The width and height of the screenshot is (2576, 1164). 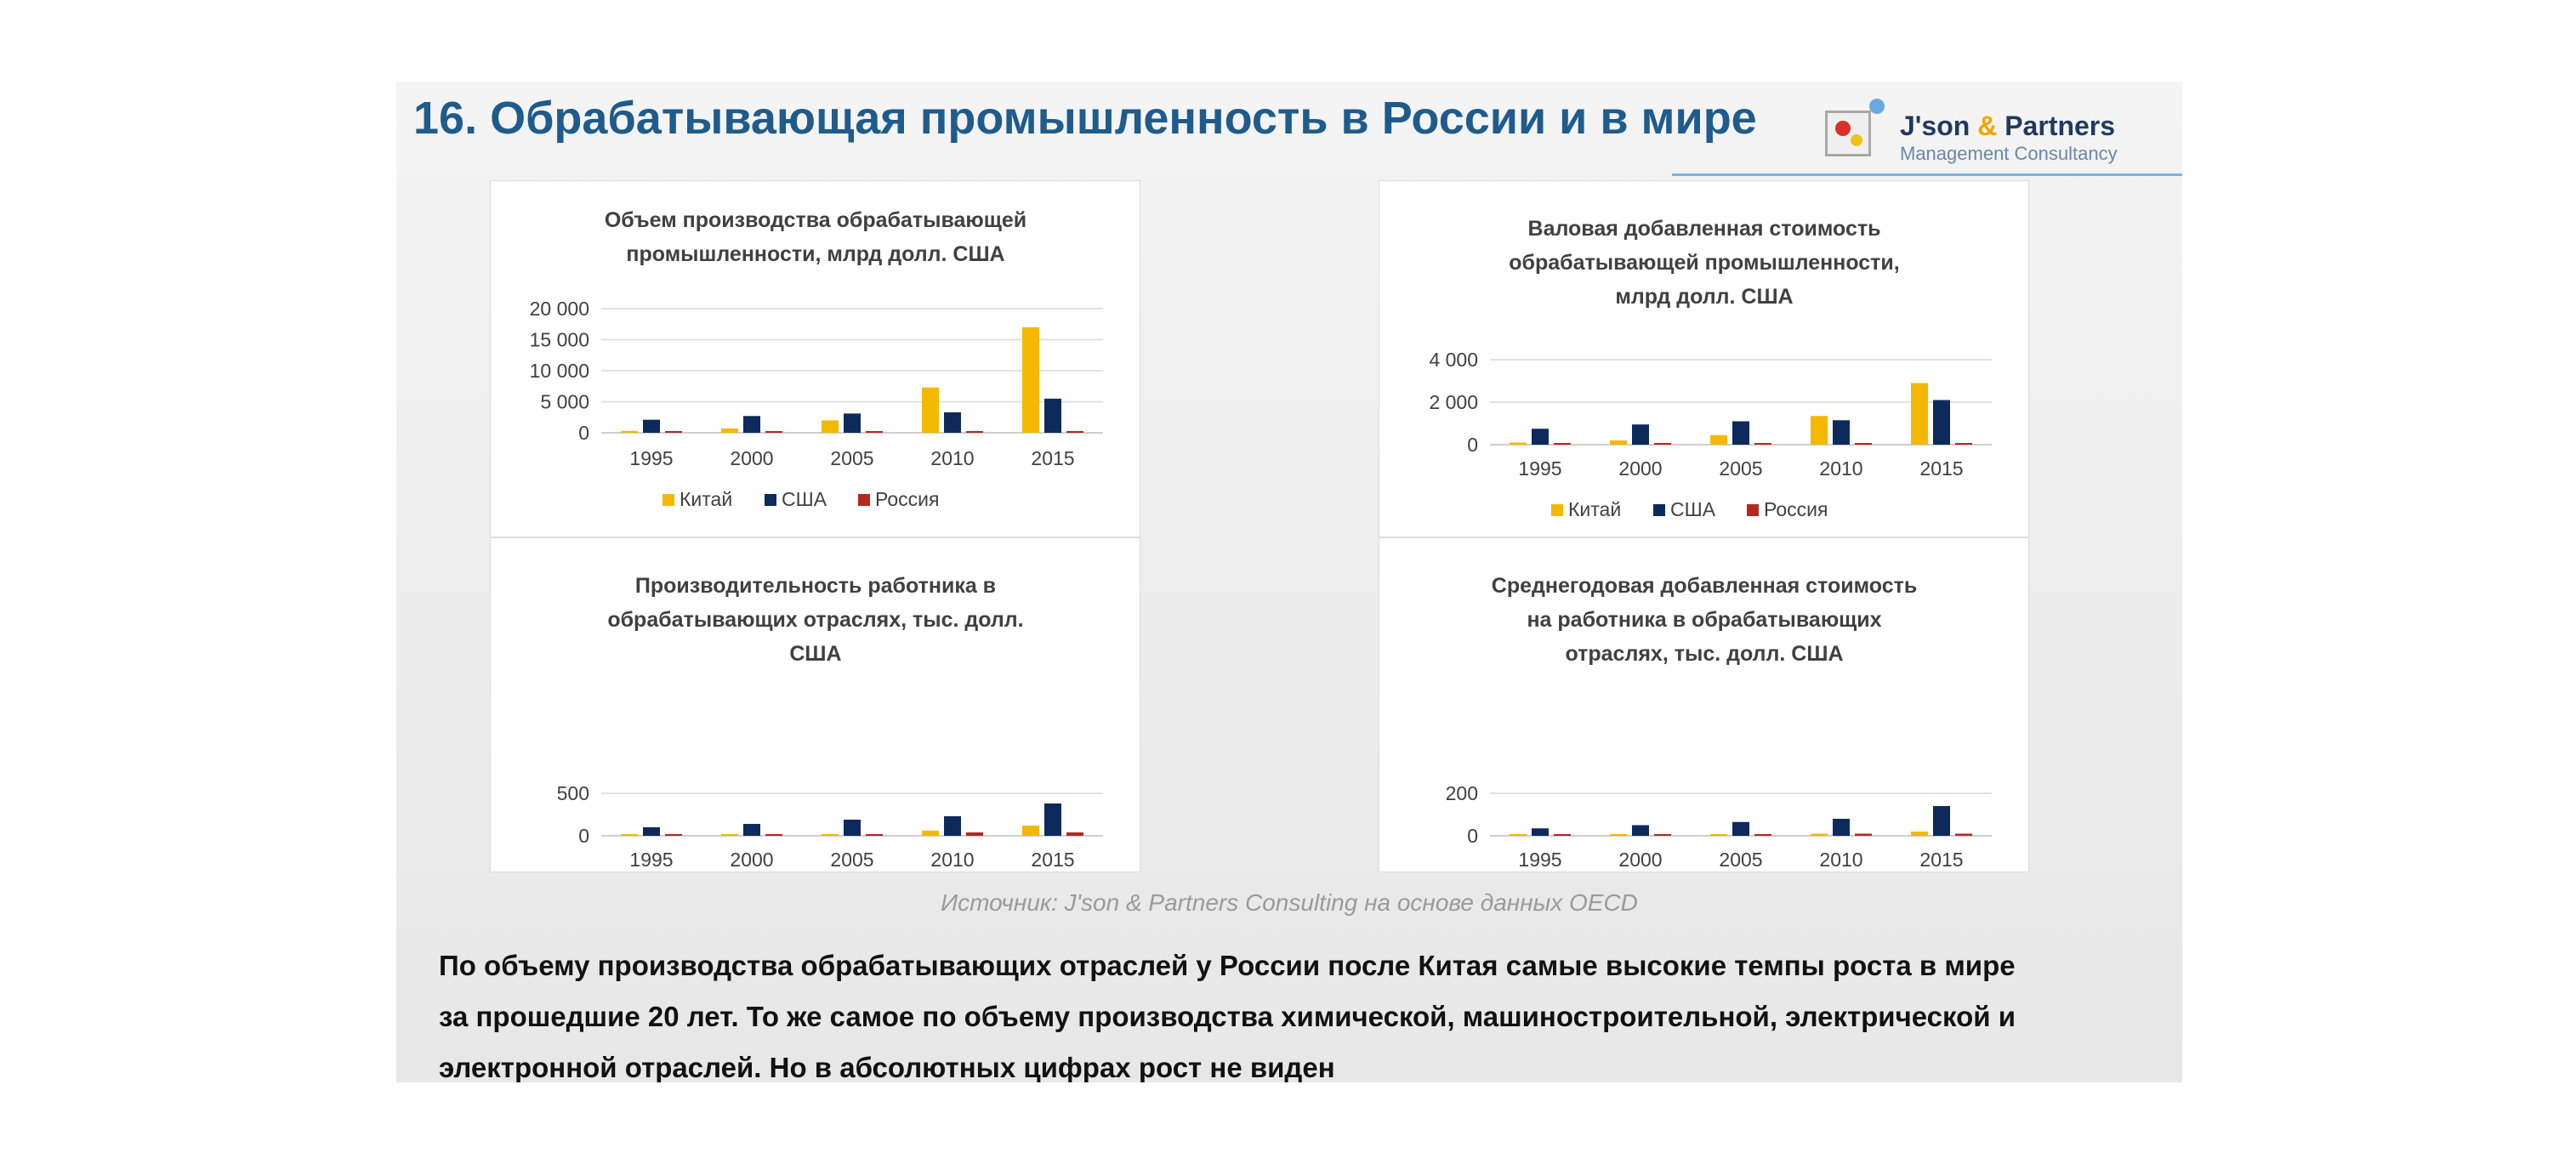 What do you see at coordinates (2009, 154) in the screenshot?
I see `logo-subtitle: Management Consultancy` at bounding box center [2009, 154].